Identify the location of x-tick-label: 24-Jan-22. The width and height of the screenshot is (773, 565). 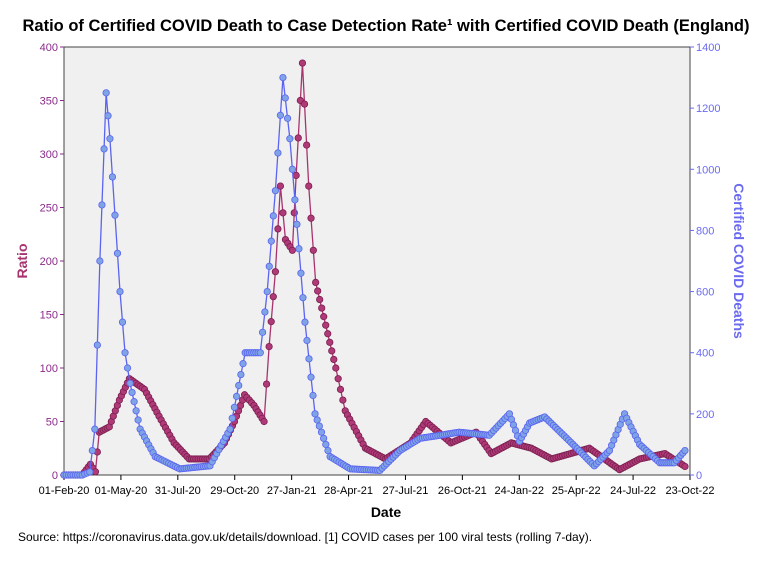
(519, 491).